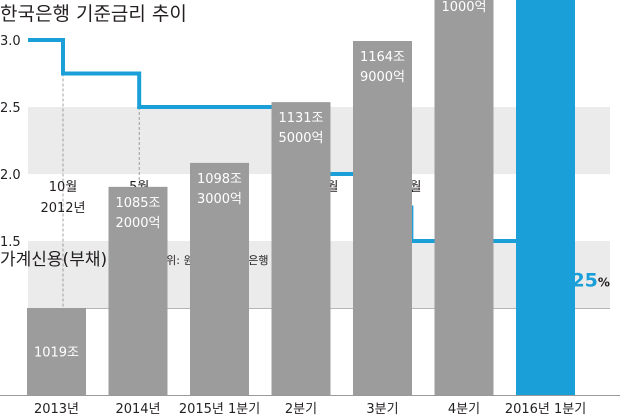 The width and height of the screenshot is (620, 417). What do you see at coordinates (10, 108) in the screenshot?
I see `rate-y-tick-1: 2.5` at bounding box center [10, 108].